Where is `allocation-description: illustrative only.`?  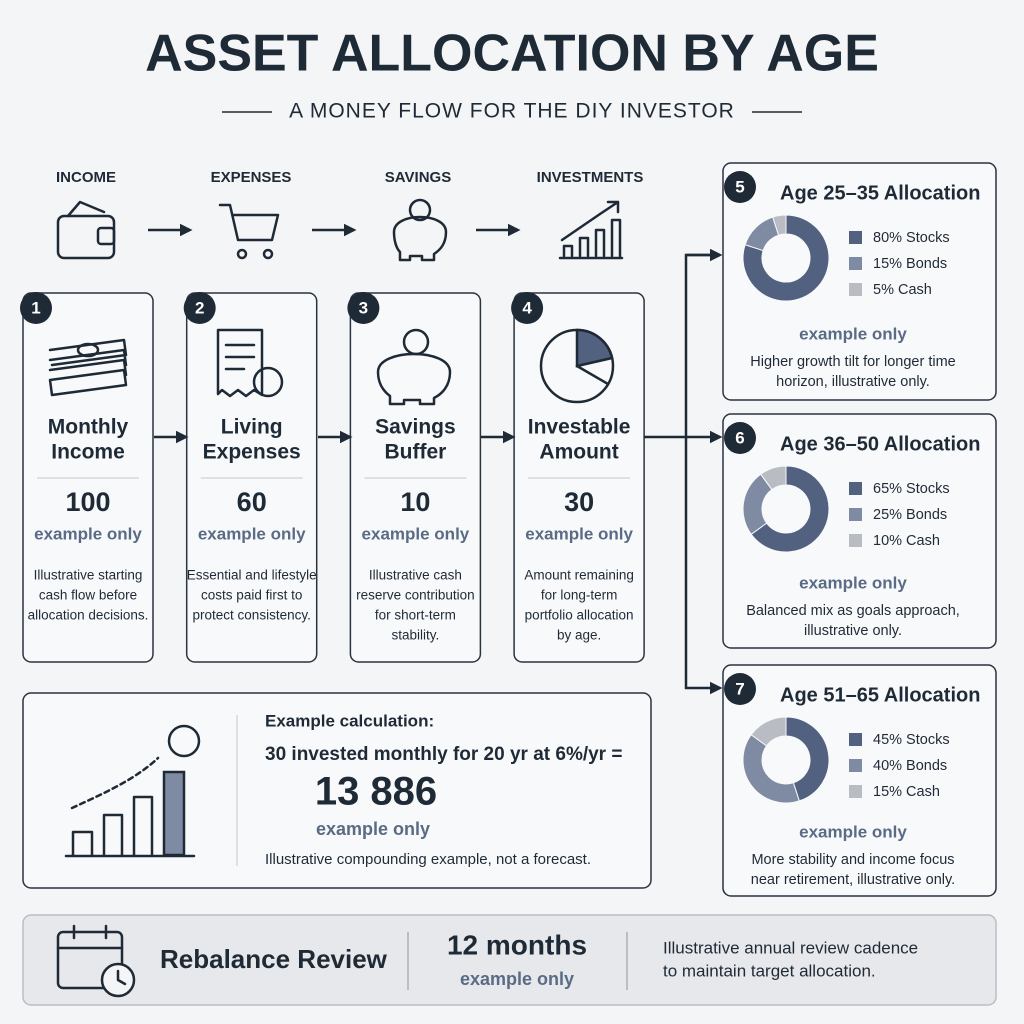 allocation-description: illustrative only. is located at coordinates (853, 631).